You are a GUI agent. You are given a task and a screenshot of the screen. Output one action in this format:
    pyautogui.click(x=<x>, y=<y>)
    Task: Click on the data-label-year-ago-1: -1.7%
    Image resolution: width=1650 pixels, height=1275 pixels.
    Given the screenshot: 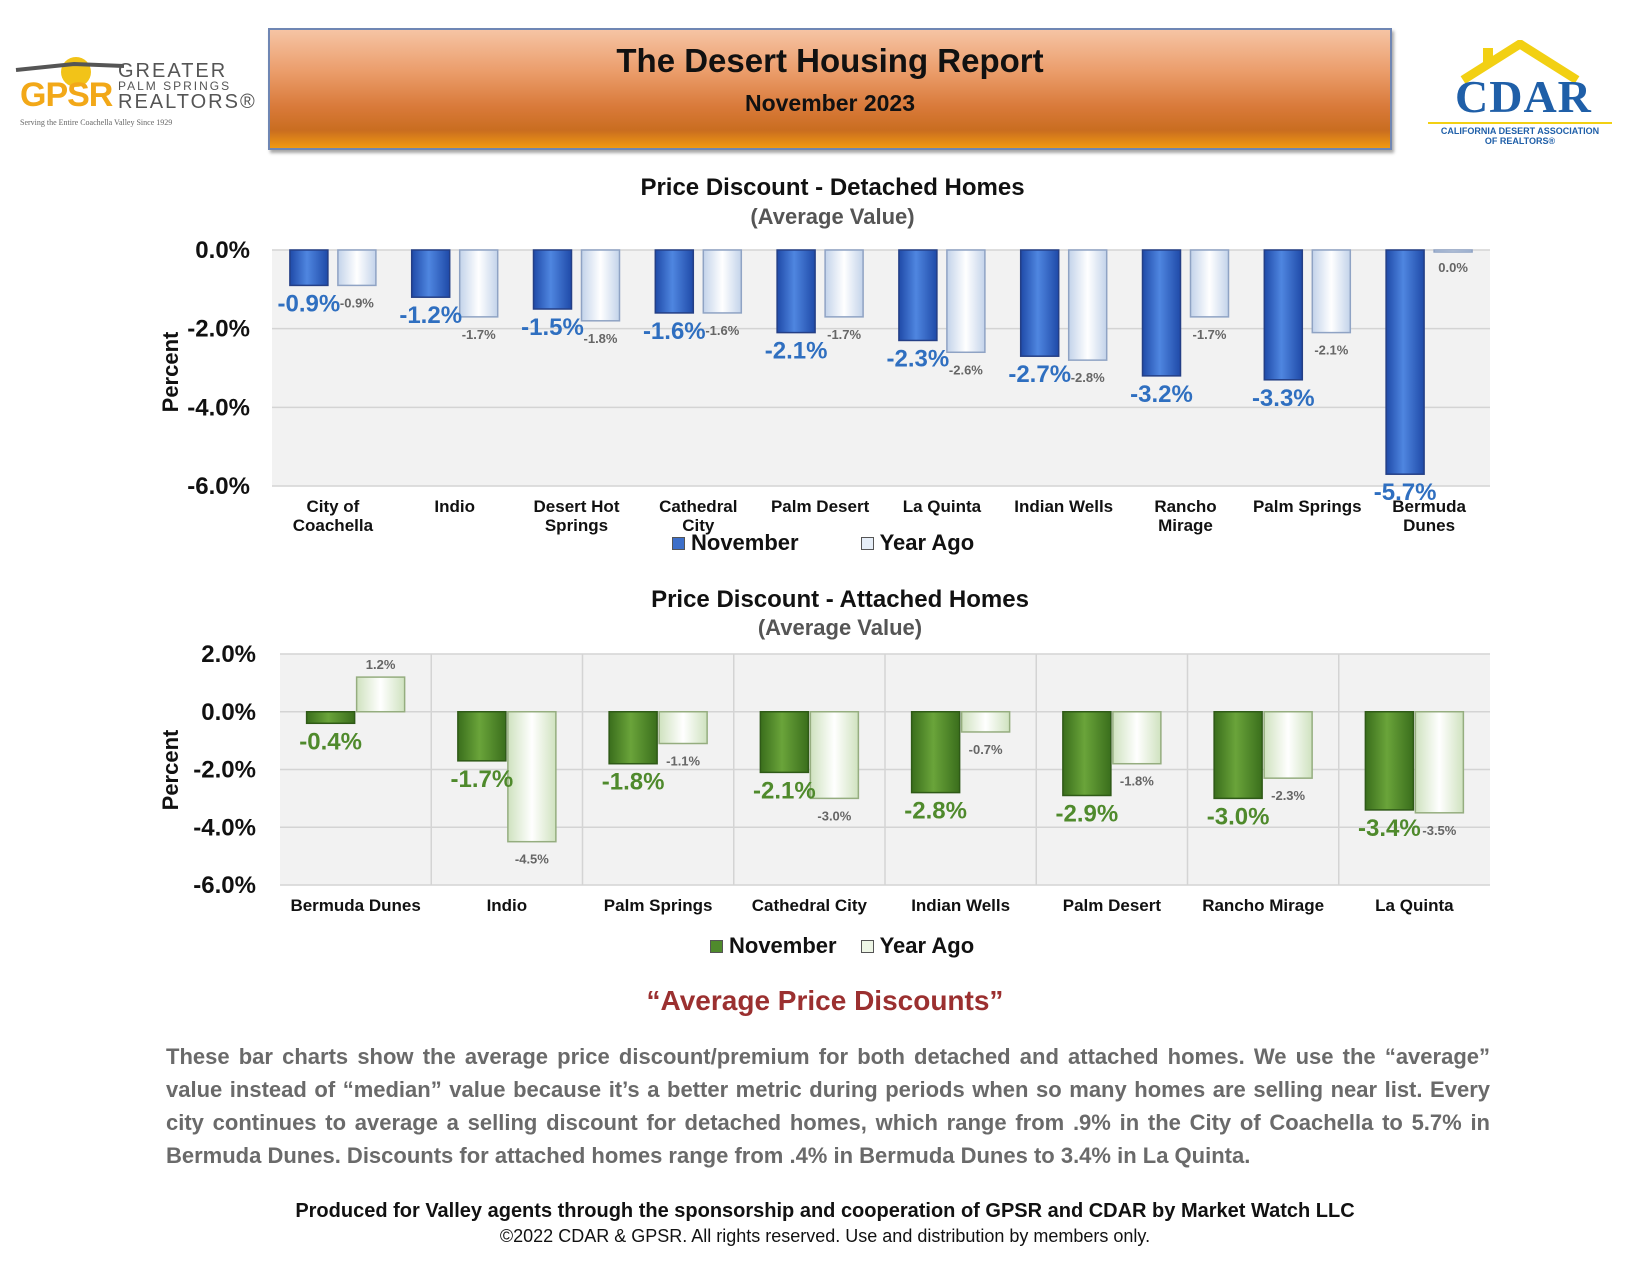 What is the action you would take?
    pyautogui.click(x=479, y=334)
    